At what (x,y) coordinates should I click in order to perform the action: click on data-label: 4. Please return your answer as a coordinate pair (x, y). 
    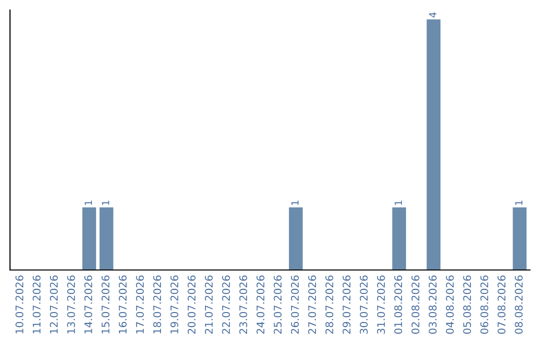
    Looking at the image, I should click on (432, 15).